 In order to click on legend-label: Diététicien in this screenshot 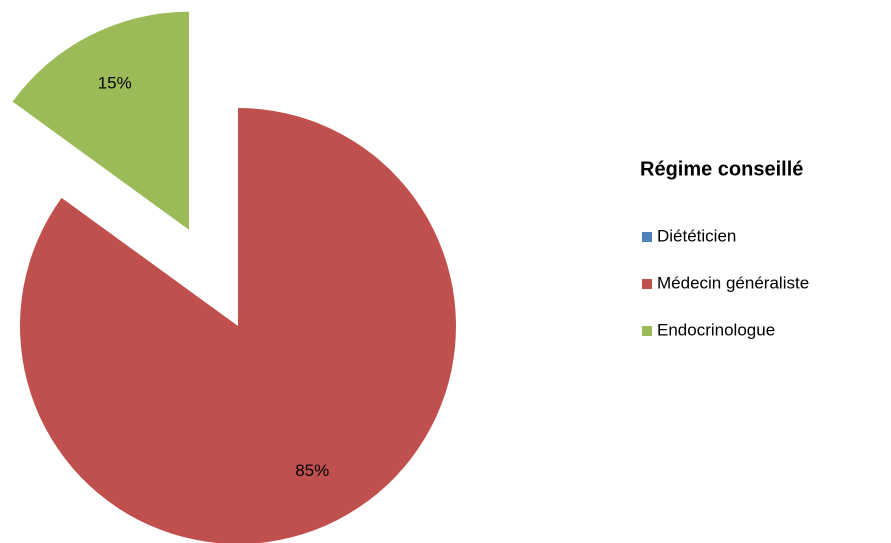, I will do `click(696, 235)`.